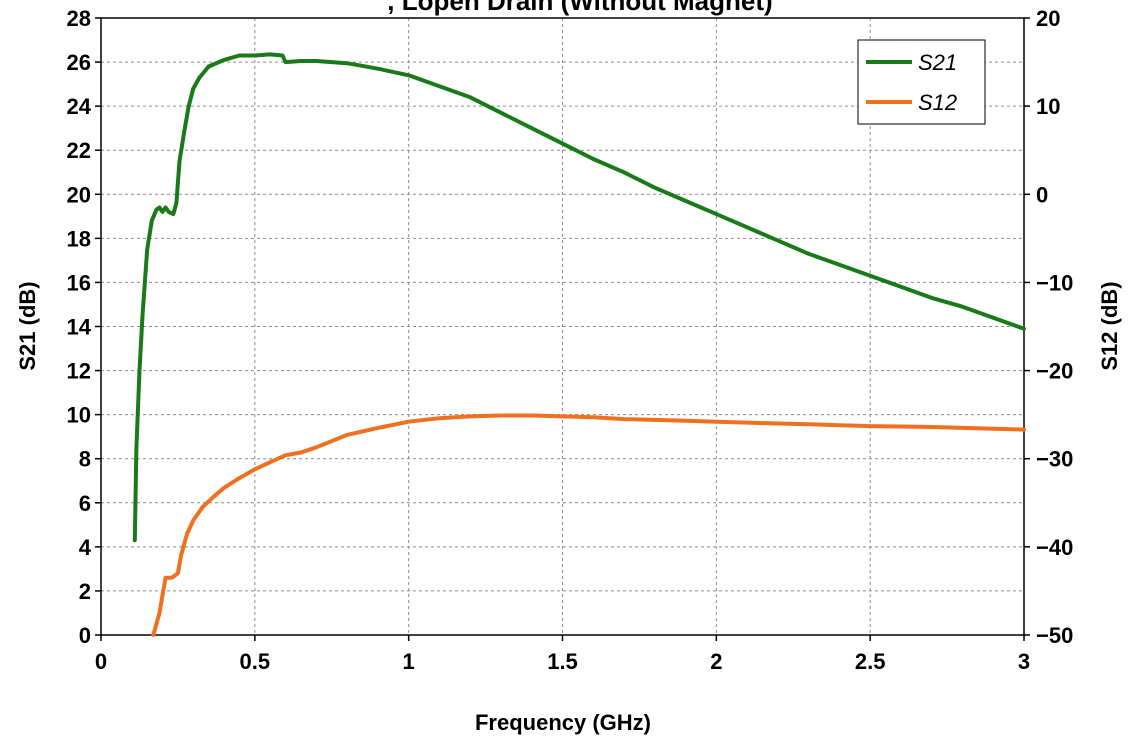 This screenshot has height=740, width=1135. I want to click on y-left-tick-label: 8, so click(85, 459).